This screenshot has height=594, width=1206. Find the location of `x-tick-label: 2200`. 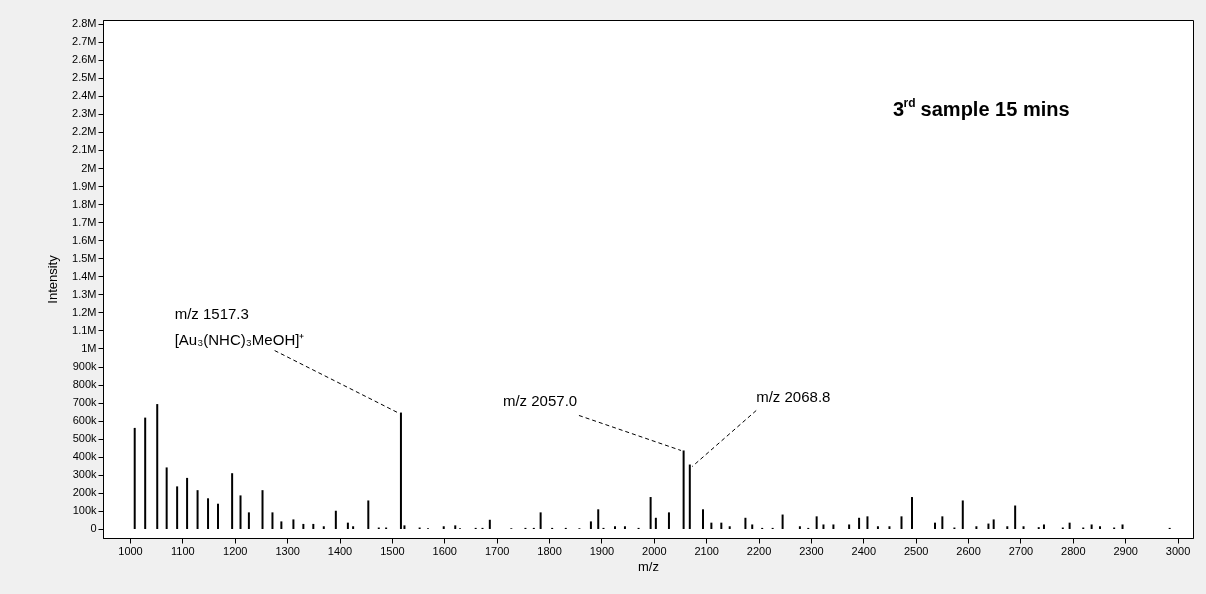

x-tick-label: 2200 is located at coordinates (759, 550).